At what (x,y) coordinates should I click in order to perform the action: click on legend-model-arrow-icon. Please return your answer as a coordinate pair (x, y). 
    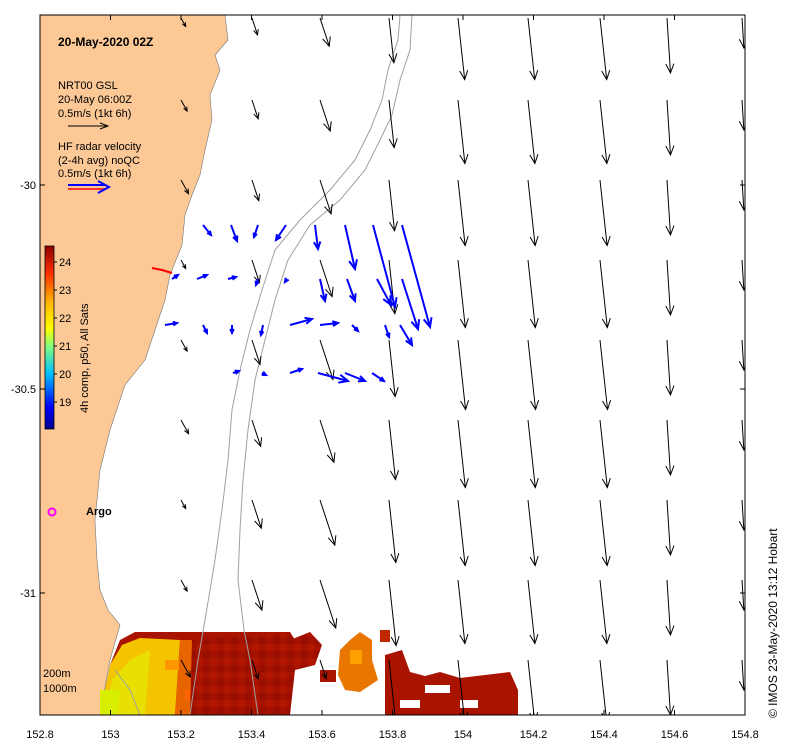
    Looking at the image, I should click on (89, 126).